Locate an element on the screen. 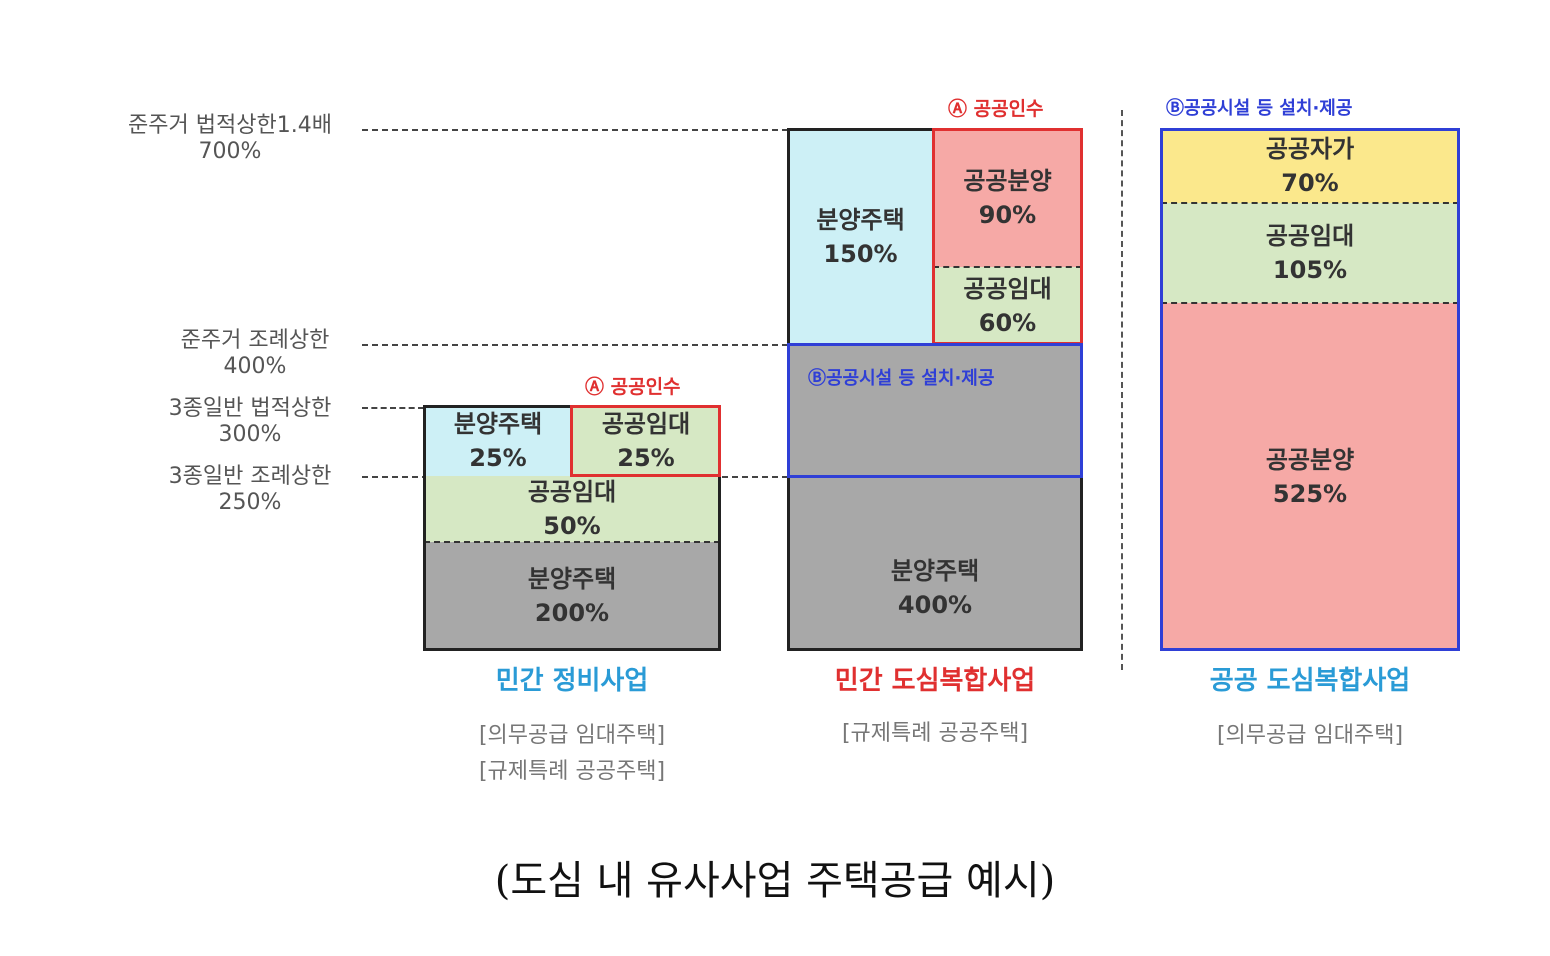 The width and height of the screenshot is (1550, 956). level-label-700: 준주거 법적상한1.4배 700% is located at coordinates (230, 139).